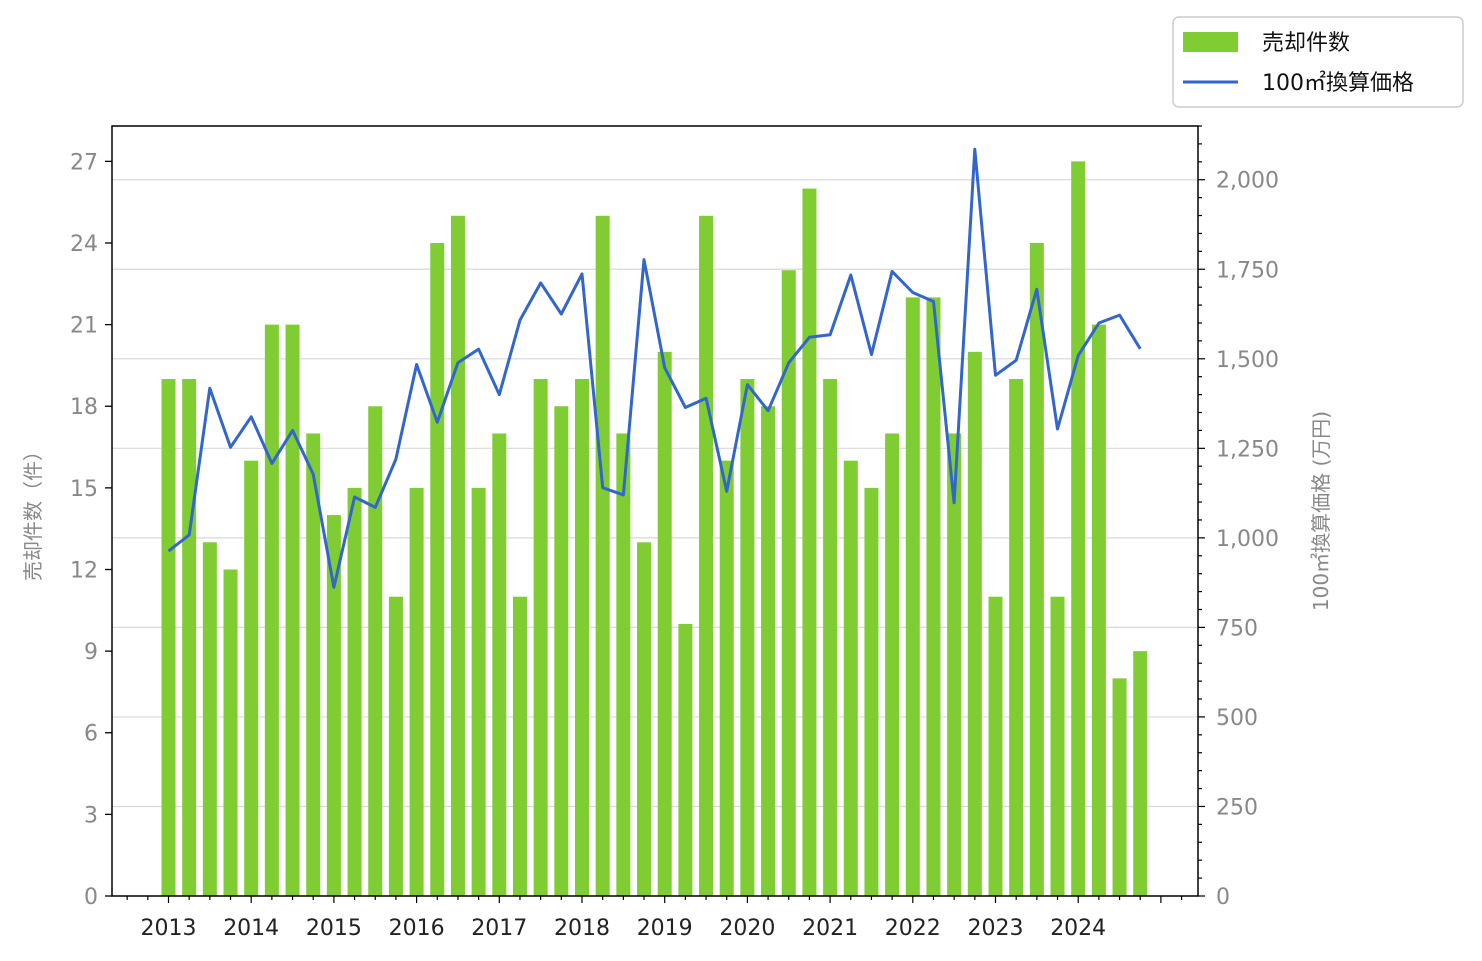 Image resolution: width=1482 pixels, height=961 pixels. Describe the element at coordinates (33, 511) in the screenshot. I see `left-axis-title: 売却件数（件）` at that location.